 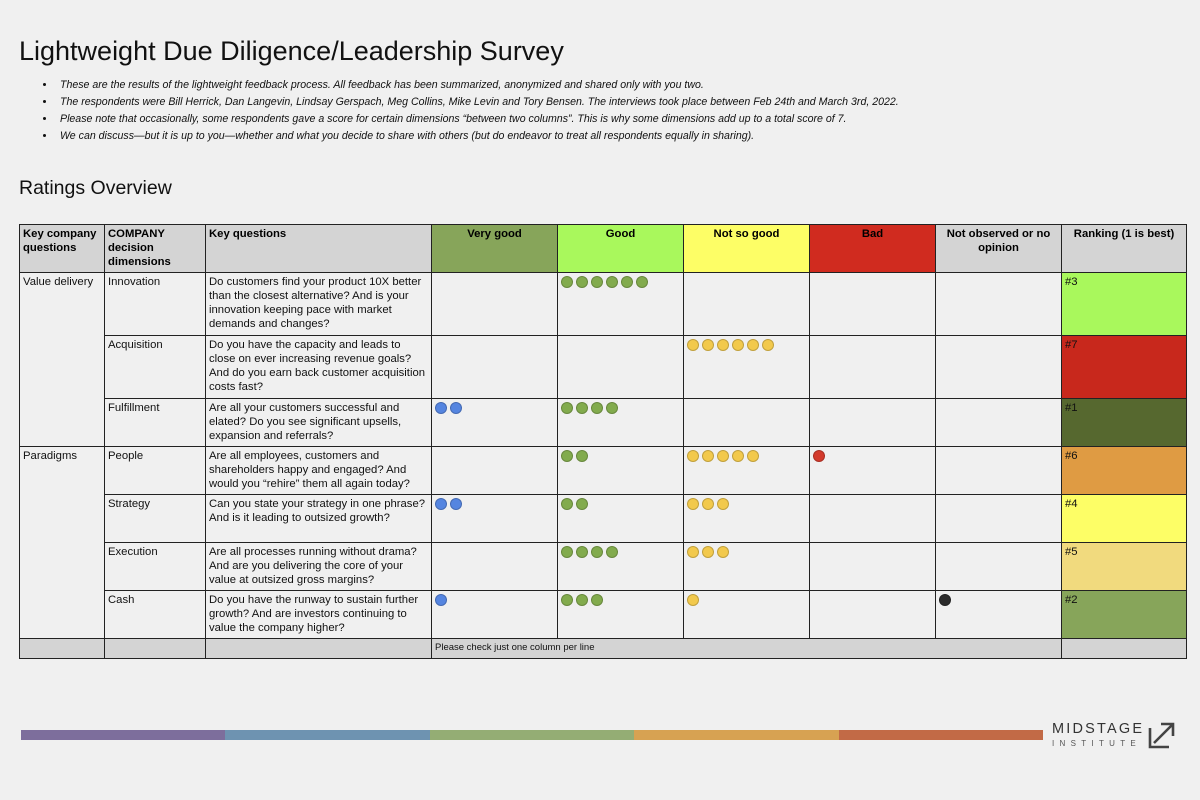 I want to click on rank-cell: #1, so click(x=1124, y=422).